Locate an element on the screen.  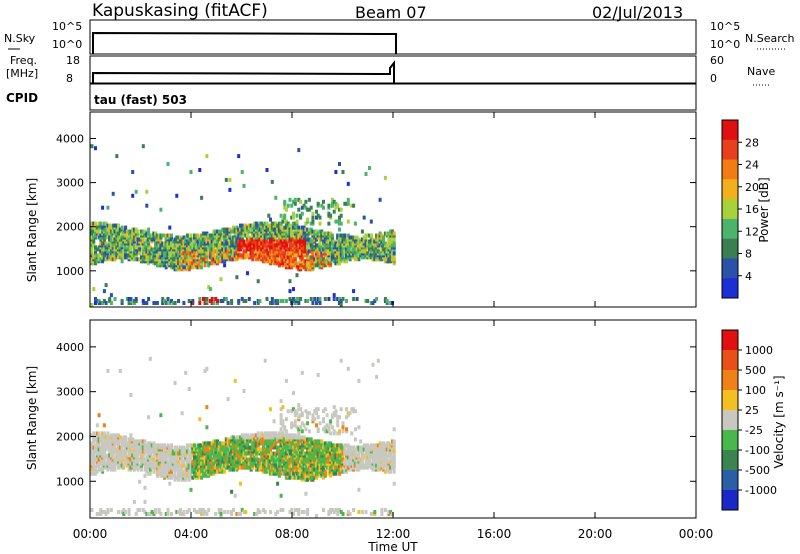
colorbar-swatch is located at coordinates (730, 229).